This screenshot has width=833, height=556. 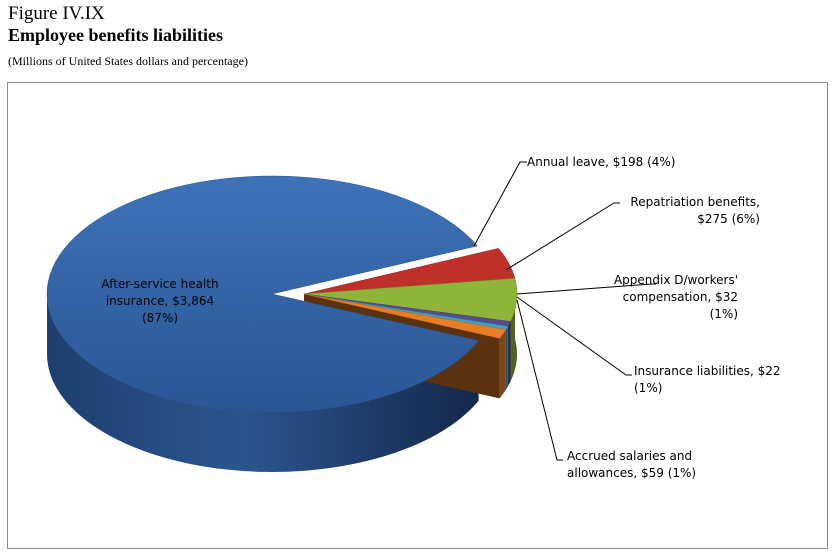 I want to click on slice-label: Accrued salaries and allowances, $59 (1%), so click(x=631, y=464).